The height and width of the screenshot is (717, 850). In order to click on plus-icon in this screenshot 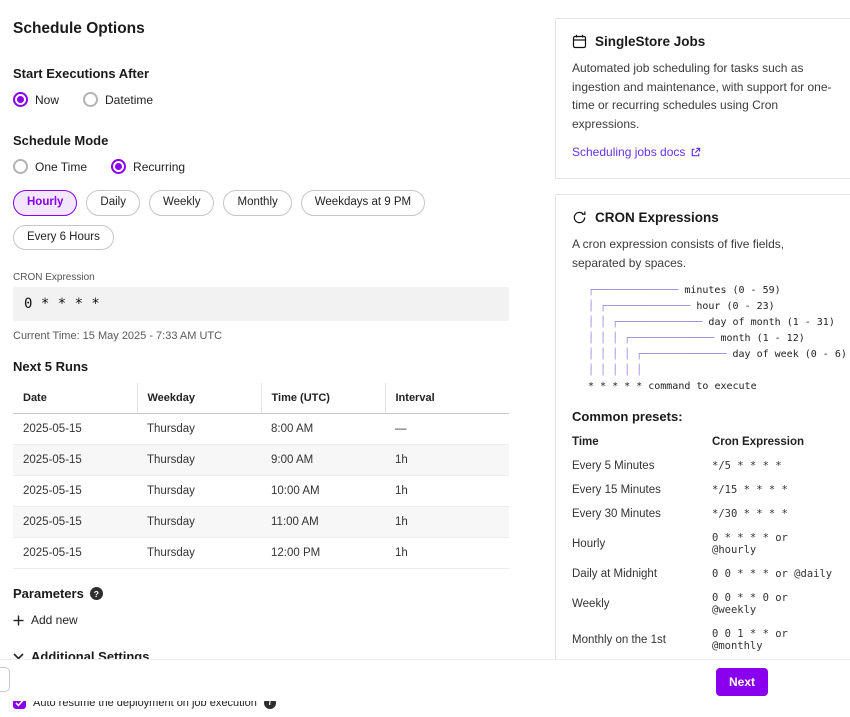, I will do `click(18, 620)`.